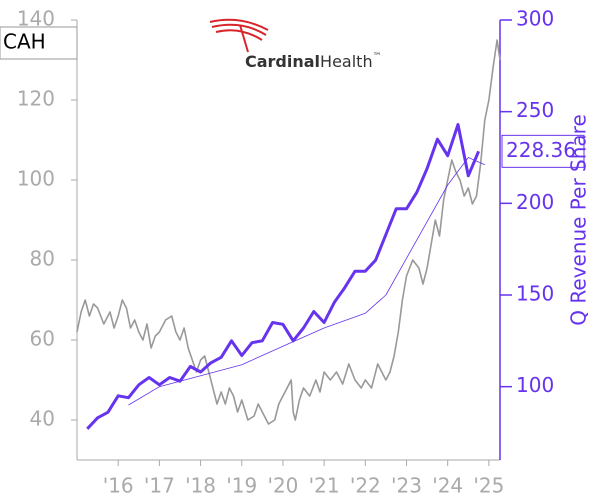 The width and height of the screenshot is (600, 504). What do you see at coordinates (535, 19) in the screenshot?
I see `y2-tick-label: 300` at bounding box center [535, 19].